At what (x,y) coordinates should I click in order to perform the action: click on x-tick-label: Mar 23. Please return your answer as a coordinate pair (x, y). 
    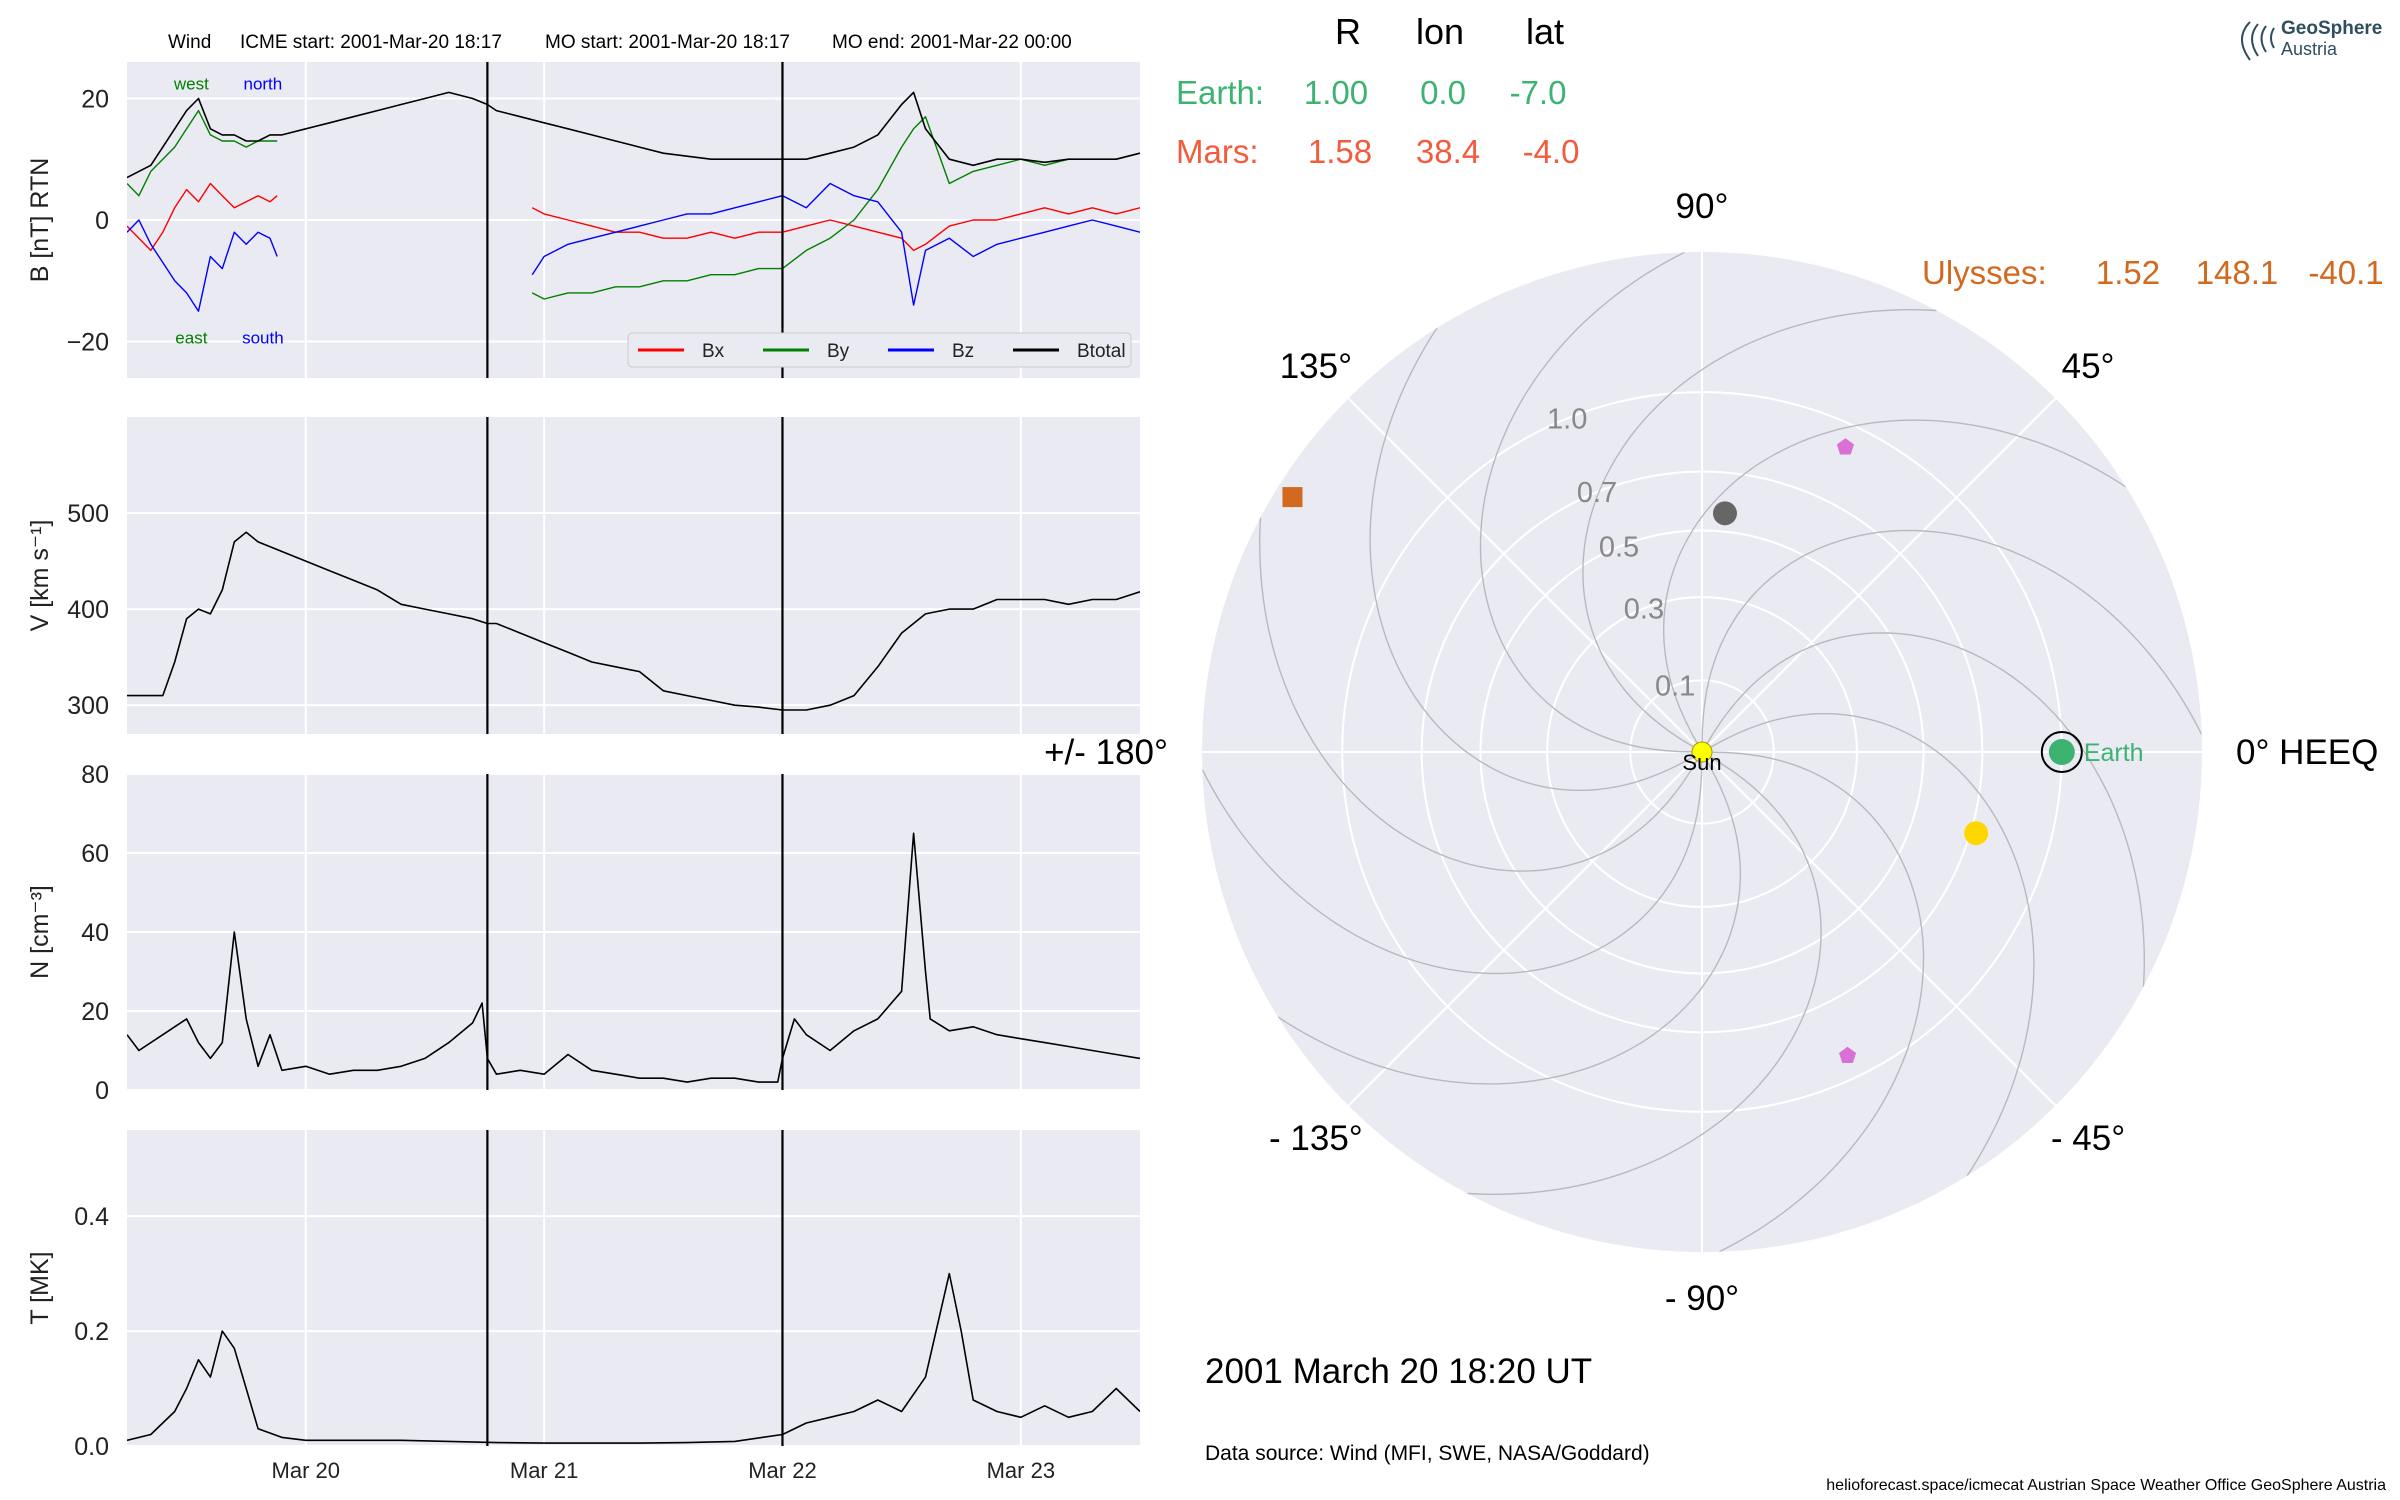
    Looking at the image, I should click on (1021, 1470).